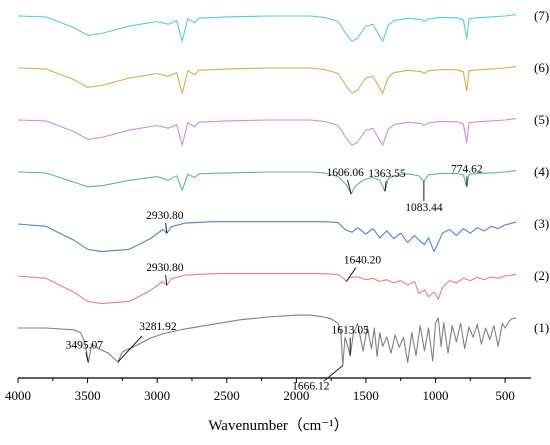 This screenshot has height=445, width=550. What do you see at coordinates (467, 169) in the screenshot?
I see `annotation-label: 774.62` at bounding box center [467, 169].